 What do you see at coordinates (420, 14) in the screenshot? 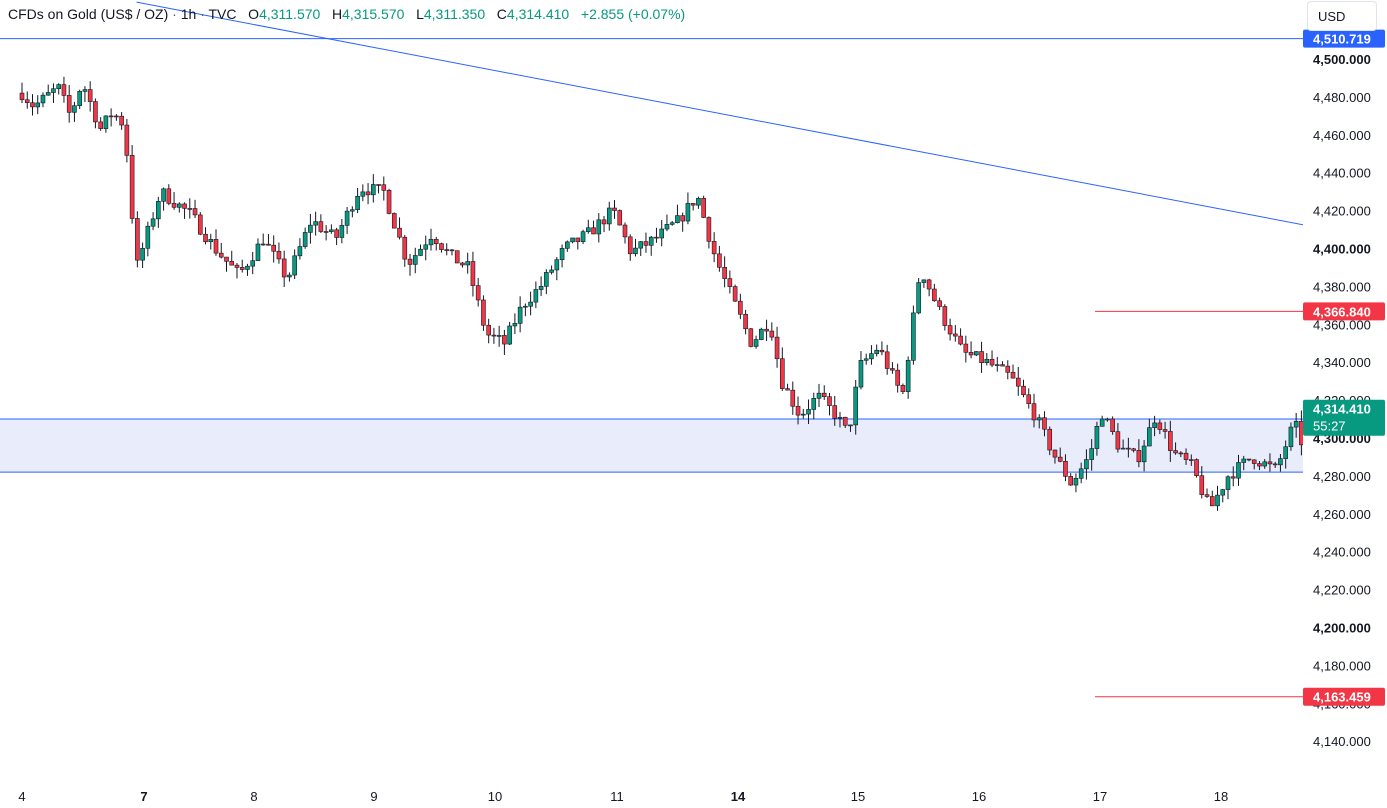
I see `low-label: L` at bounding box center [420, 14].